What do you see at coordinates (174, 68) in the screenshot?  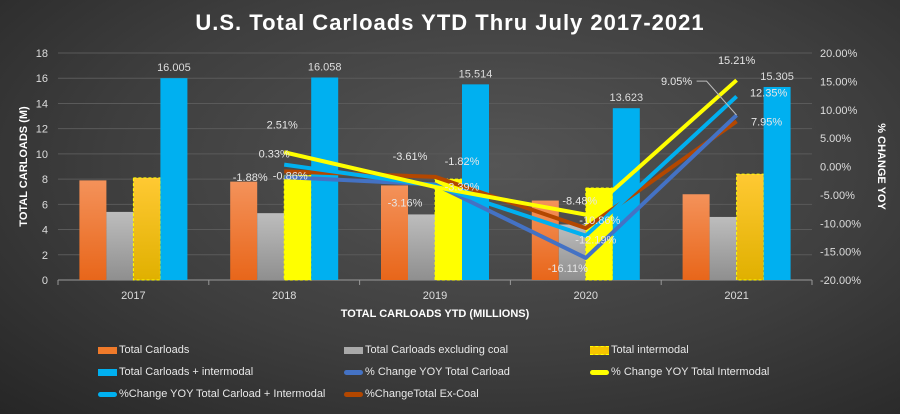 I see `bar-data-label: 16.005` at bounding box center [174, 68].